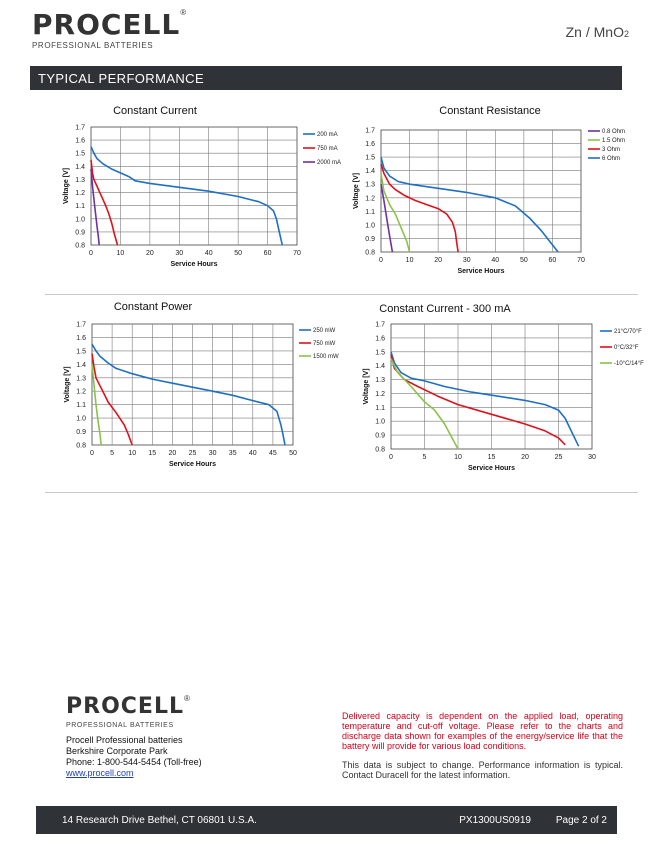 Image resolution: width=651 pixels, height=841 pixels. I want to click on x-tick-label: 20, so click(150, 253).